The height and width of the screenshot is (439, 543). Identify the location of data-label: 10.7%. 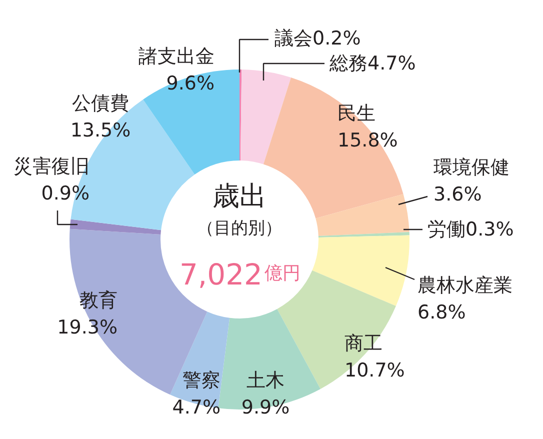
(374, 371).